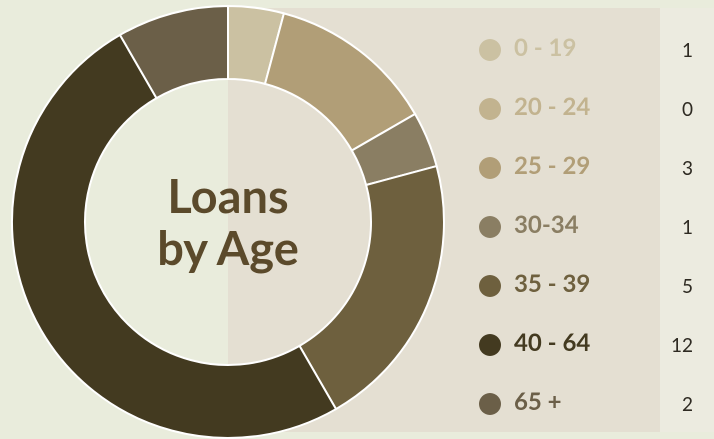 This screenshot has width=714, height=439. Describe the element at coordinates (552, 342) in the screenshot. I see `legend-label: 40 - 64` at that location.